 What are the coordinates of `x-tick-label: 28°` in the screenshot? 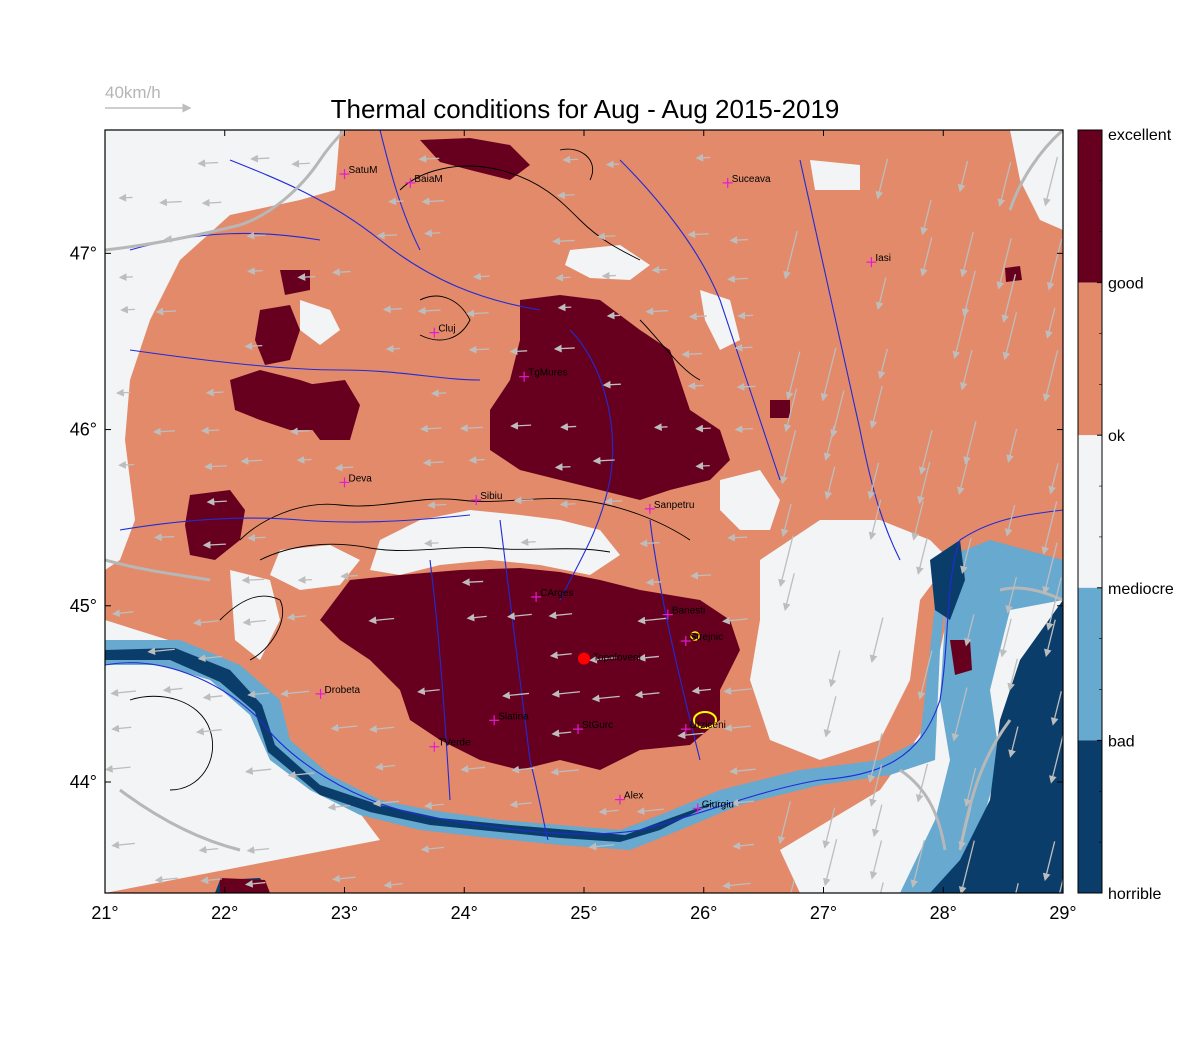 It's located at (943, 913).